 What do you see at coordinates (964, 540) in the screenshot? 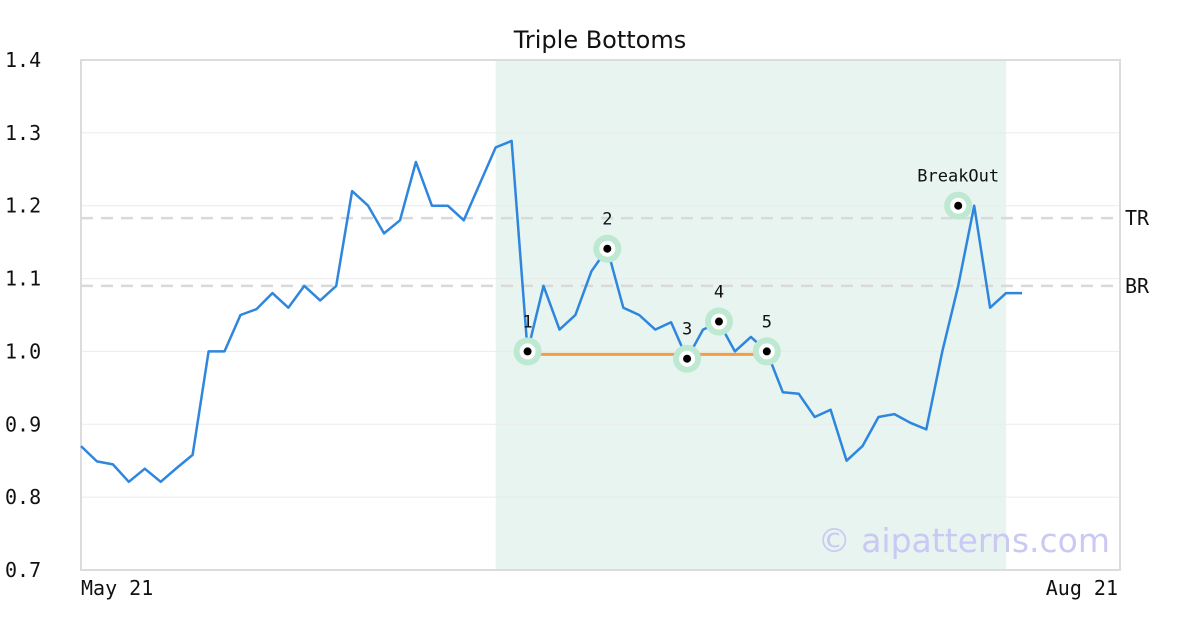
I see `watermark: © aipatterns.com` at bounding box center [964, 540].